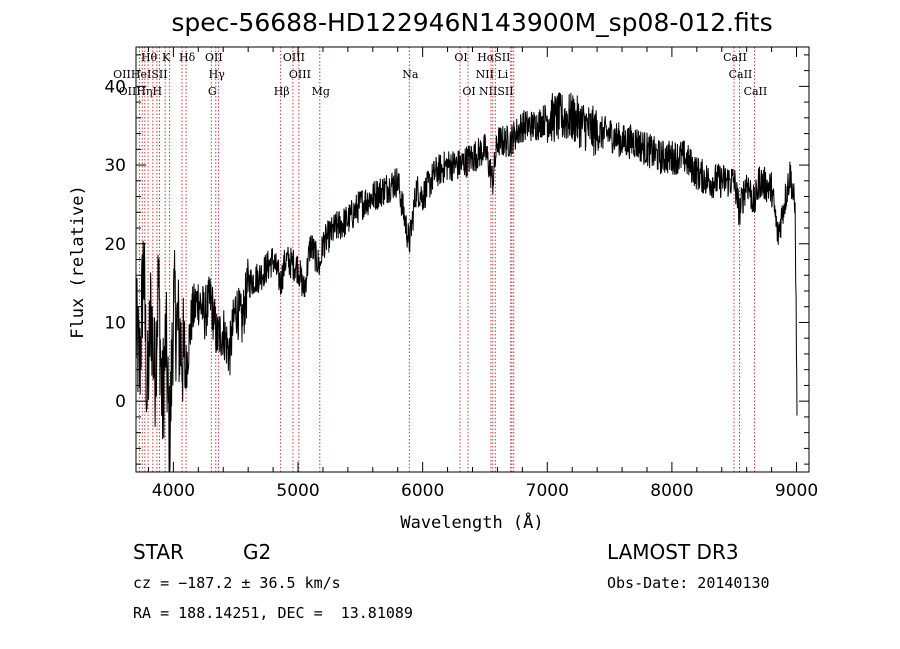 This screenshot has width=900, height=649. I want to click on spectral-line-label: G, so click(212, 91).